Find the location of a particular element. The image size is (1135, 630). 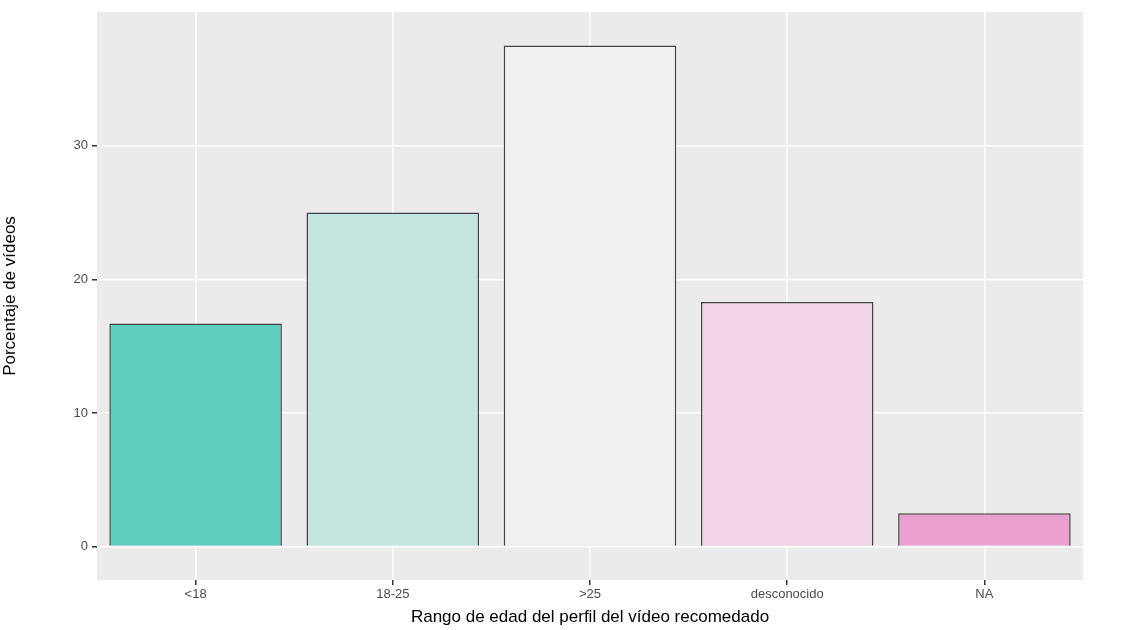

y-tick-label: 10 is located at coordinates (80, 412).